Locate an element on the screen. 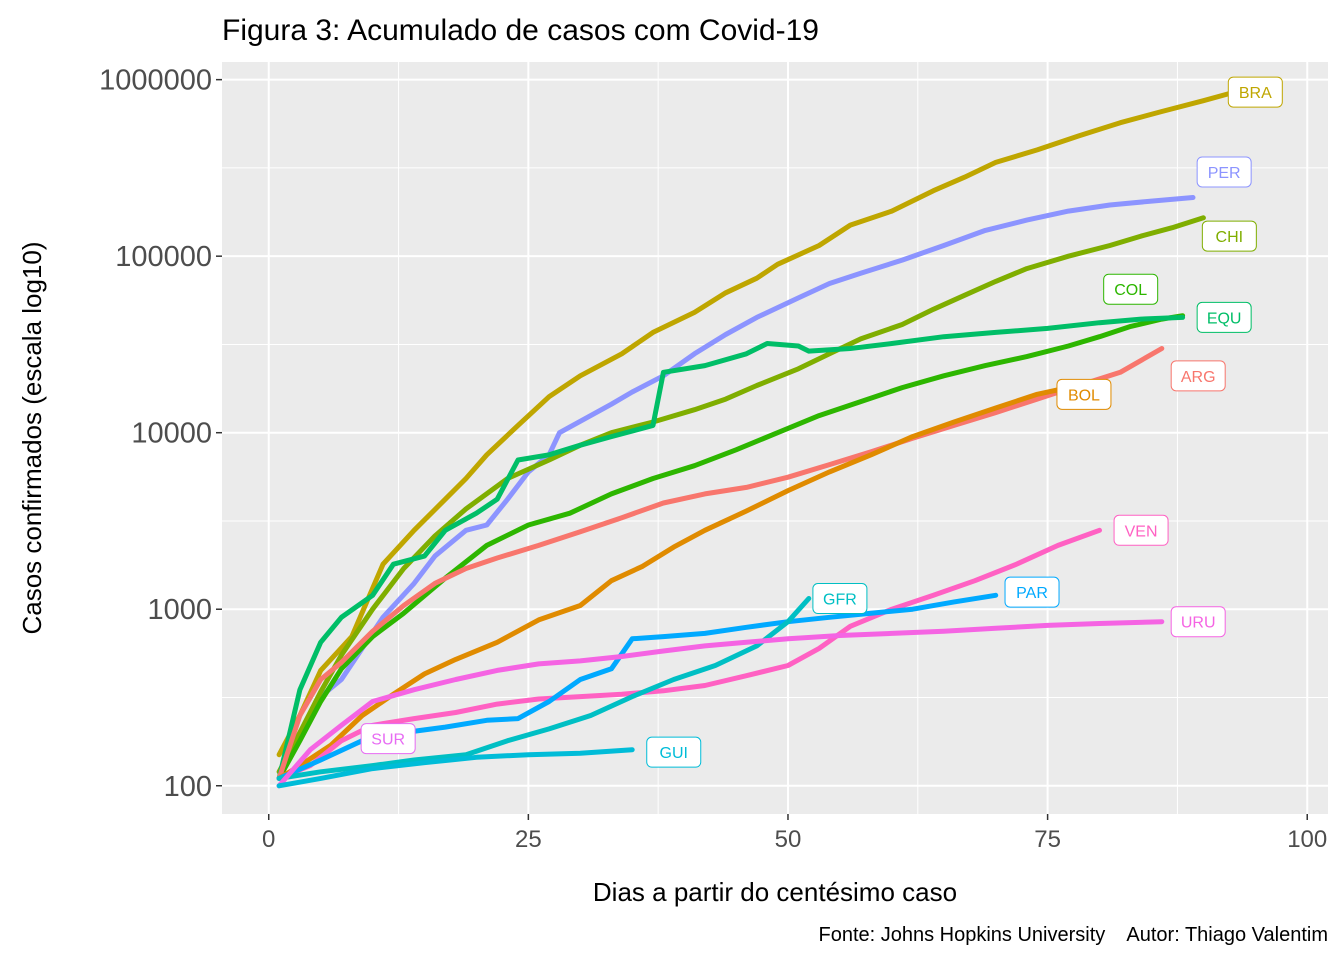  series-label-arg: ARG is located at coordinates (1198, 377).